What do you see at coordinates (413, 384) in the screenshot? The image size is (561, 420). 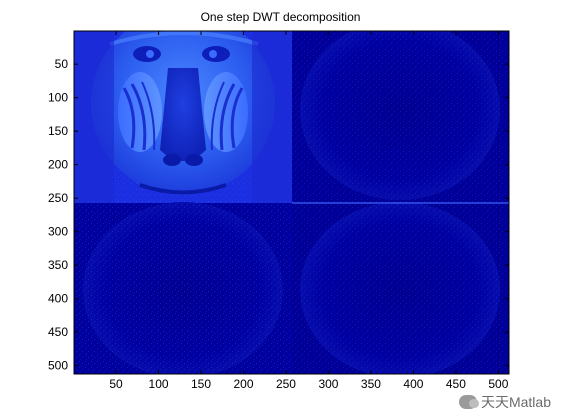 I see `x-tick-label: 400` at bounding box center [413, 384].